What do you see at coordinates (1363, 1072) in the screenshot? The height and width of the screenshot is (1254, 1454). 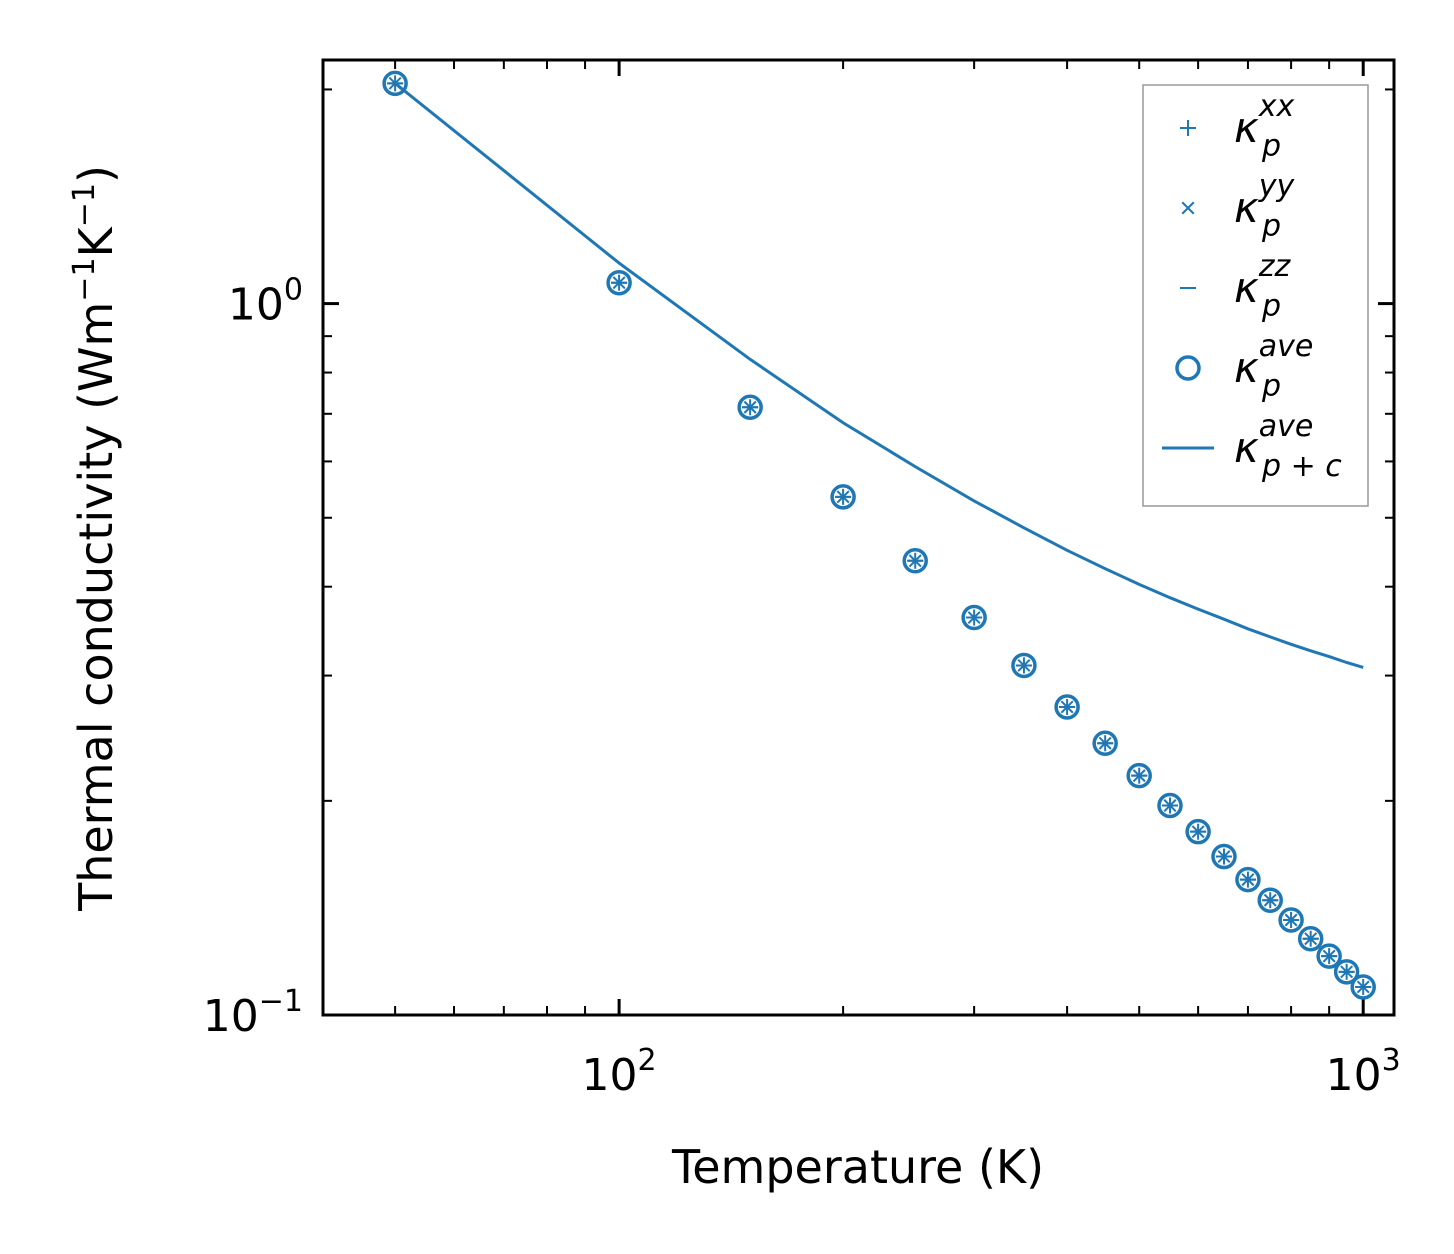 I see `x-tick-label: 10³` at bounding box center [1363, 1072].